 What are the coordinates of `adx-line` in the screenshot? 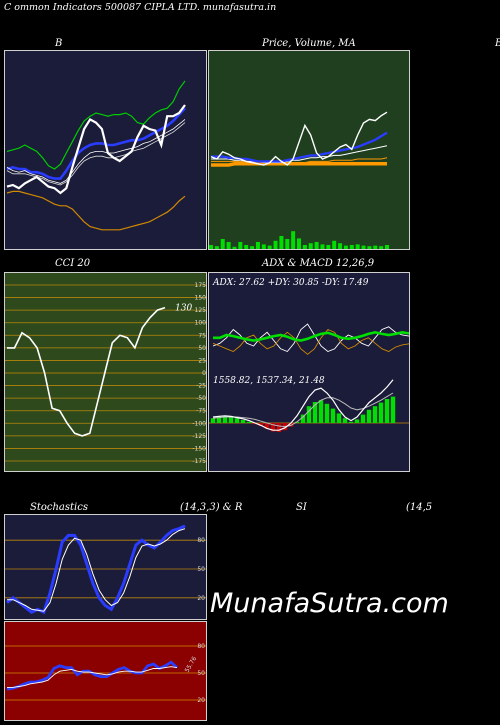 It's located at (311, 336).